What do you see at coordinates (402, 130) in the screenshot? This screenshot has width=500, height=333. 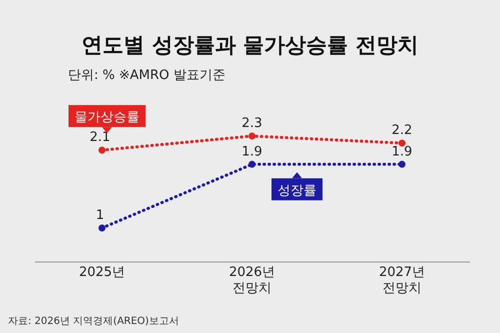 I see `data-label: 2.2` at bounding box center [402, 130].